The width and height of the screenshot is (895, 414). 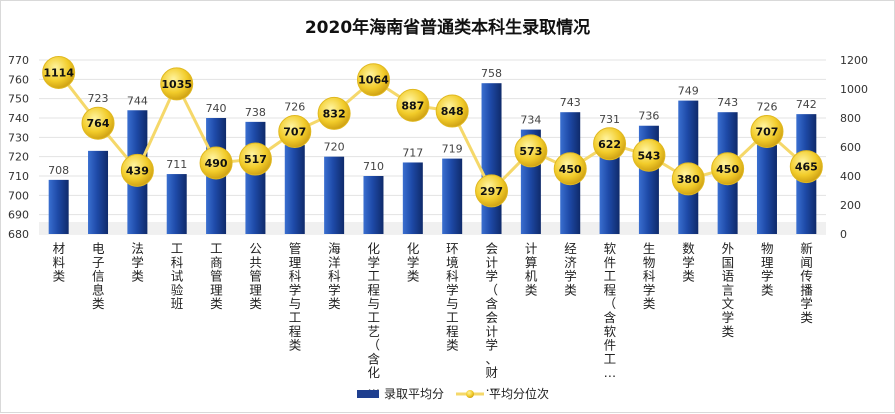 I want to click on right-tick-label: 1200, so click(x=854, y=60).